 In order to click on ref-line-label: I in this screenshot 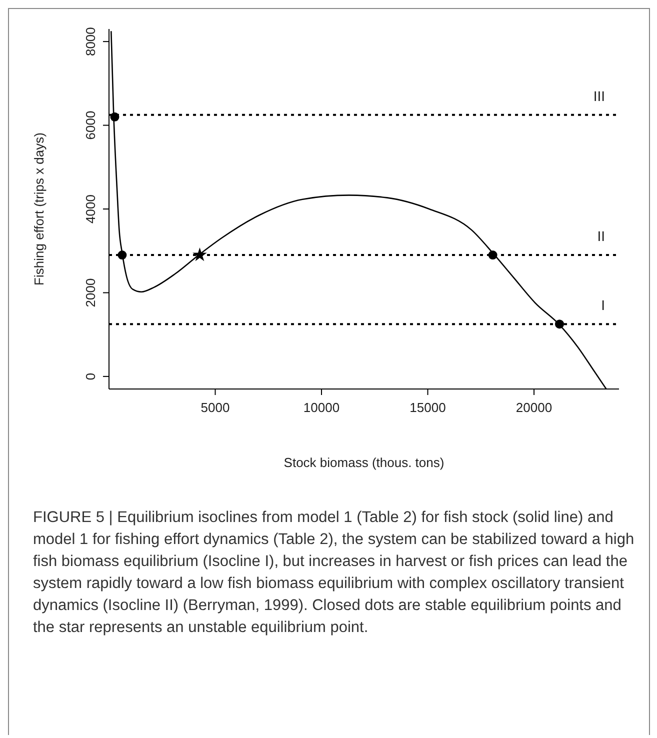, I will do `click(603, 305)`.